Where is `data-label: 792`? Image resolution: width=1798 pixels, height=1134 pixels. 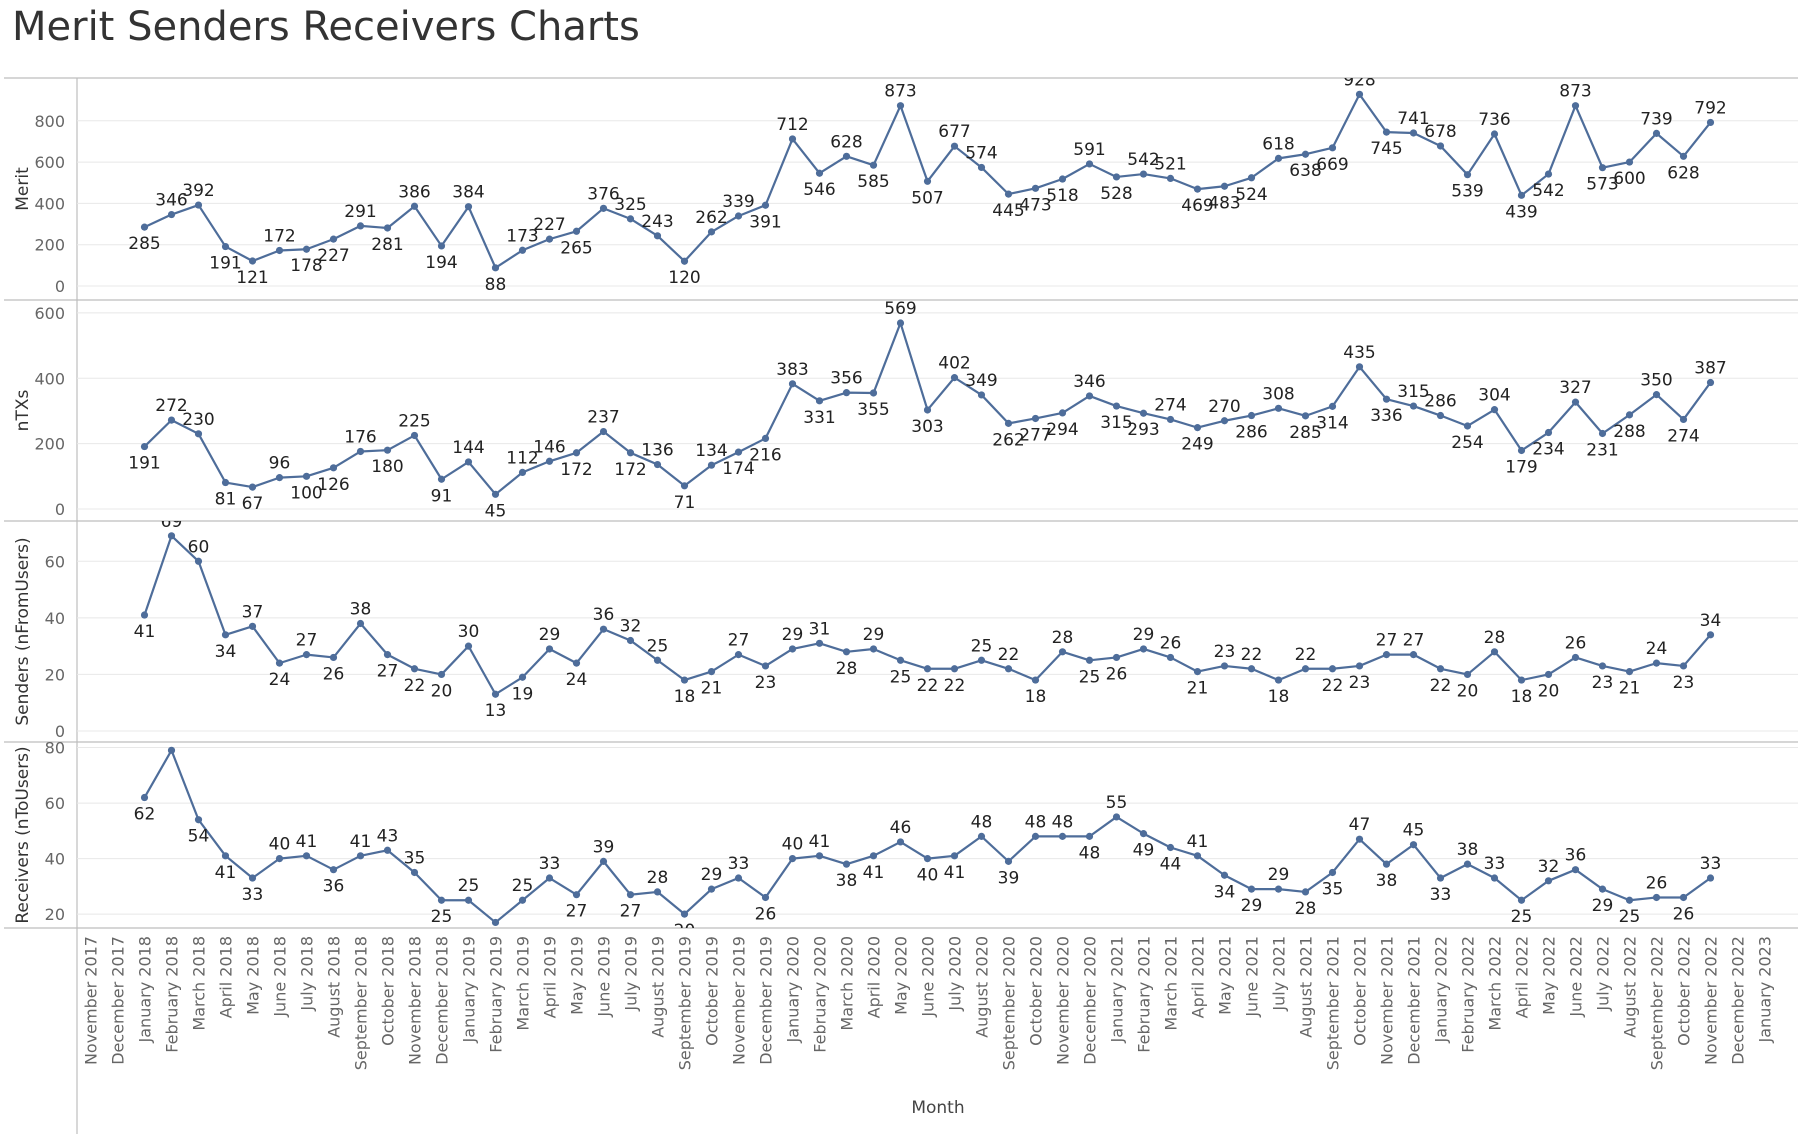 data-label: 792 is located at coordinates (1710, 108).